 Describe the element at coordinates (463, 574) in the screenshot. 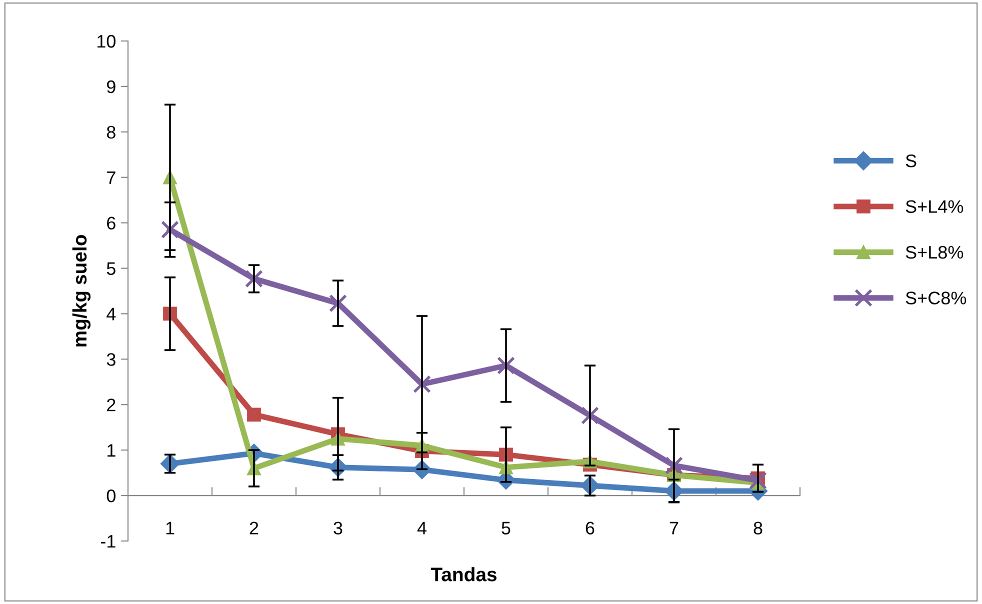

I see `x-axis-title: Tandas` at that location.